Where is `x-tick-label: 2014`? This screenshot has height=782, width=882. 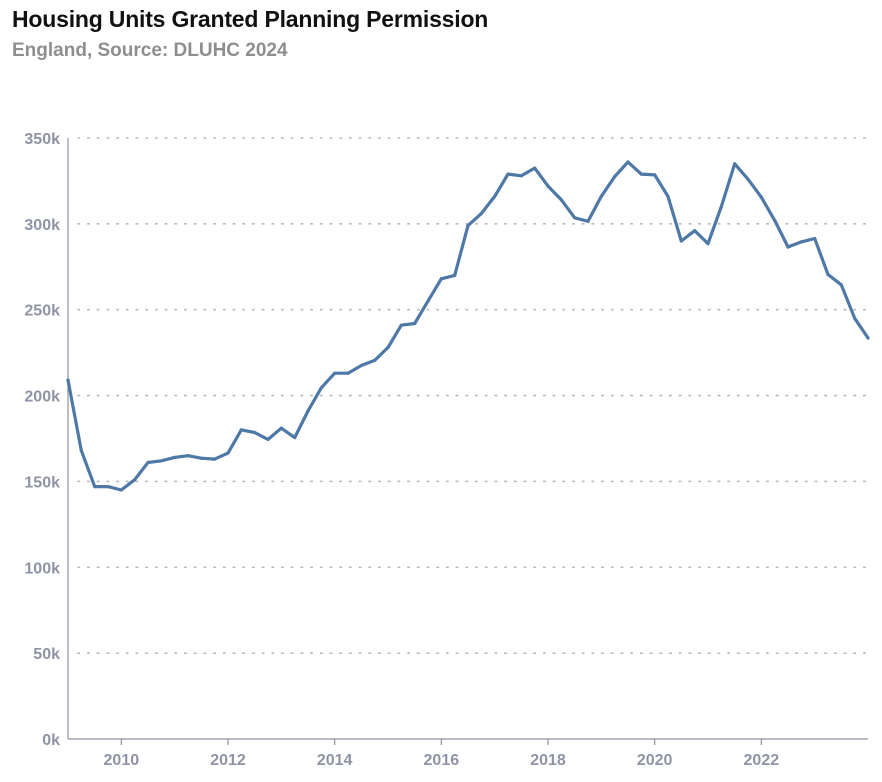 x-tick-label: 2014 is located at coordinates (335, 760).